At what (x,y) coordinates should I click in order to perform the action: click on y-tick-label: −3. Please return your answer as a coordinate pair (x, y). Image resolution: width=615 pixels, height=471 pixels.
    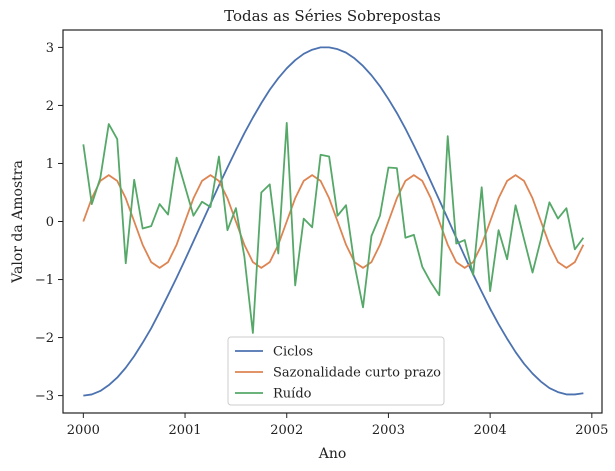
    Looking at the image, I should click on (44, 396).